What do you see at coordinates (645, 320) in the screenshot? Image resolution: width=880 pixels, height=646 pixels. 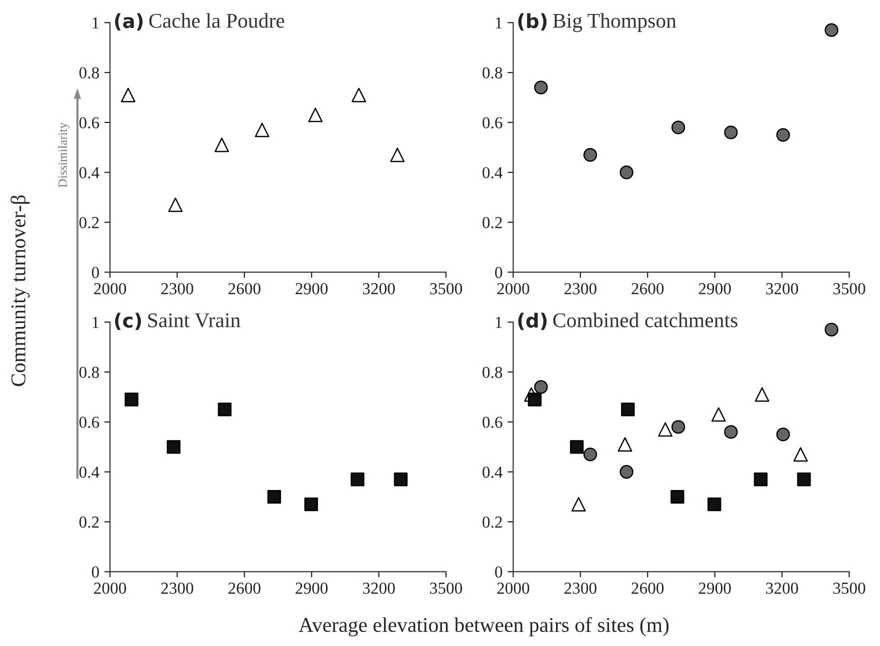 I see `chart-subtitle: Combined catchments` at bounding box center [645, 320].